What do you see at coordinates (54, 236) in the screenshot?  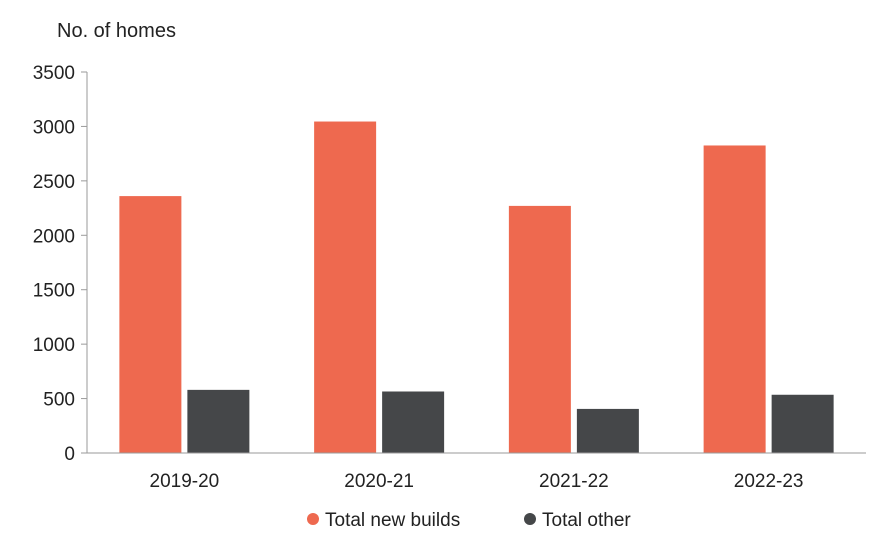 I see `y-tick-label: 2000` at bounding box center [54, 236].